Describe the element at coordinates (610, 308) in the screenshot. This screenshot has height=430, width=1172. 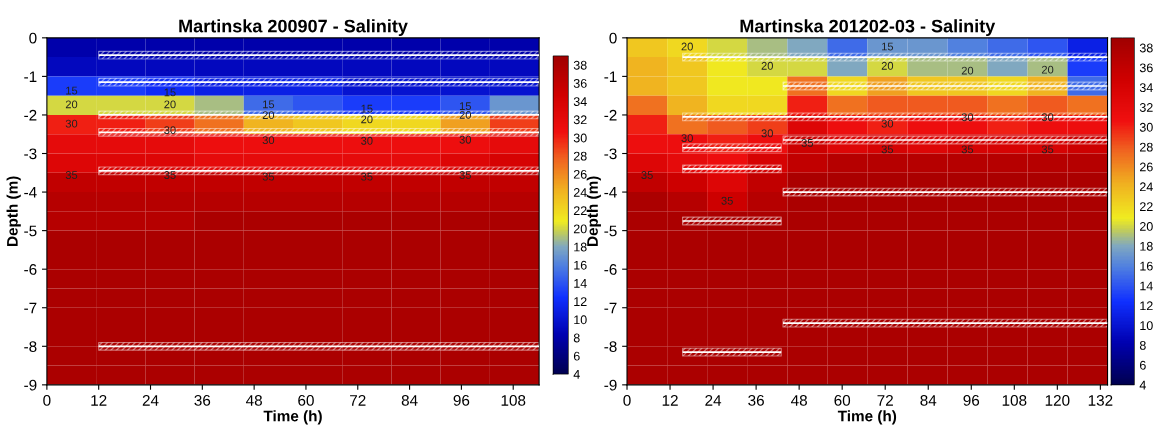
I see `y-tick-label: -7` at that location.